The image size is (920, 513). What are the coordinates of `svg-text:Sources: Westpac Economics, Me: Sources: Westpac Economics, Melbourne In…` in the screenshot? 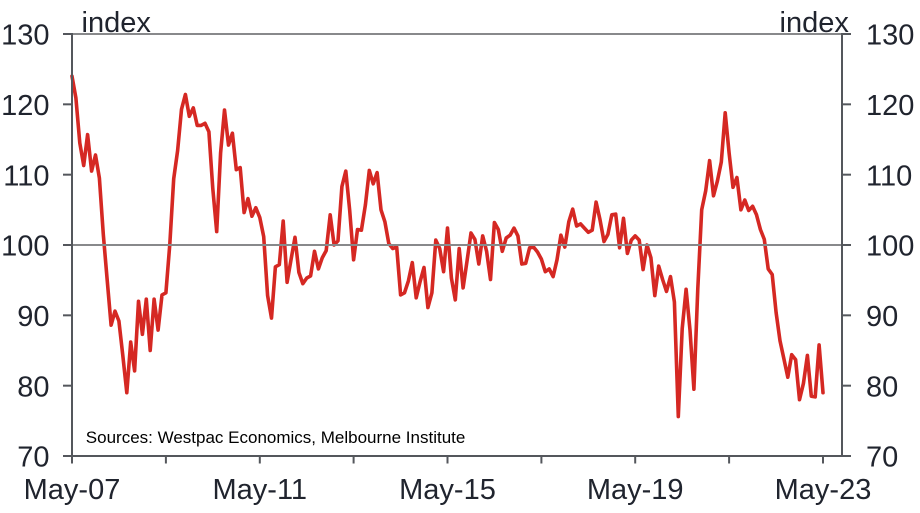 It's located at (276, 437).